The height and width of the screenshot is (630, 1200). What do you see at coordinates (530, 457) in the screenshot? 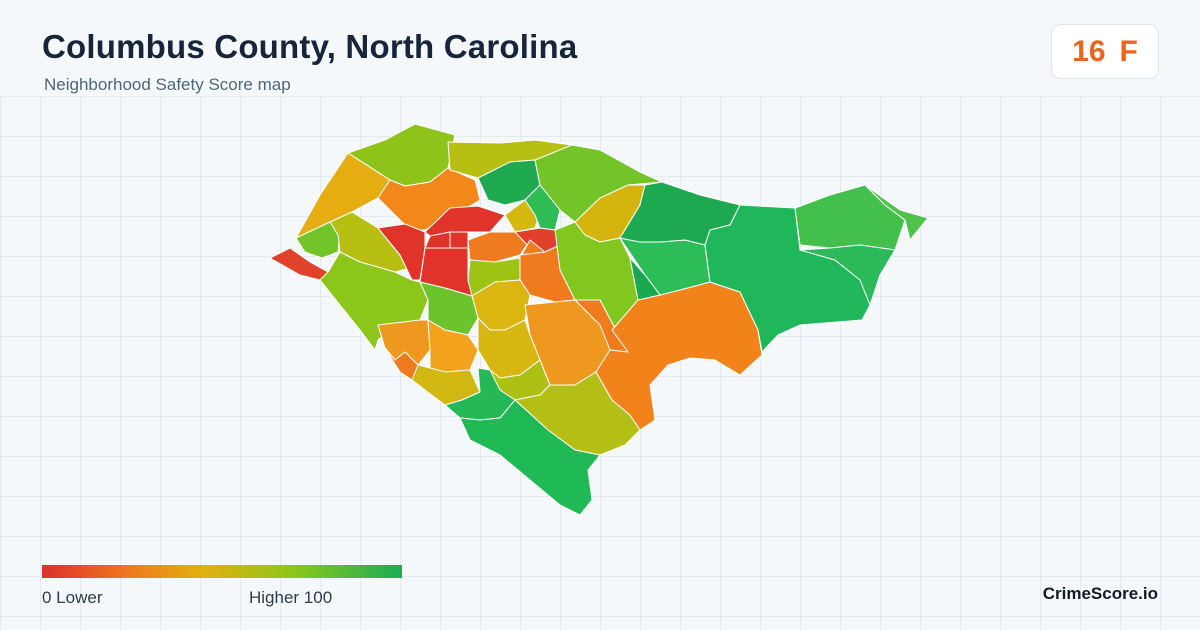
I see `region-south-green-large` at bounding box center [530, 457].